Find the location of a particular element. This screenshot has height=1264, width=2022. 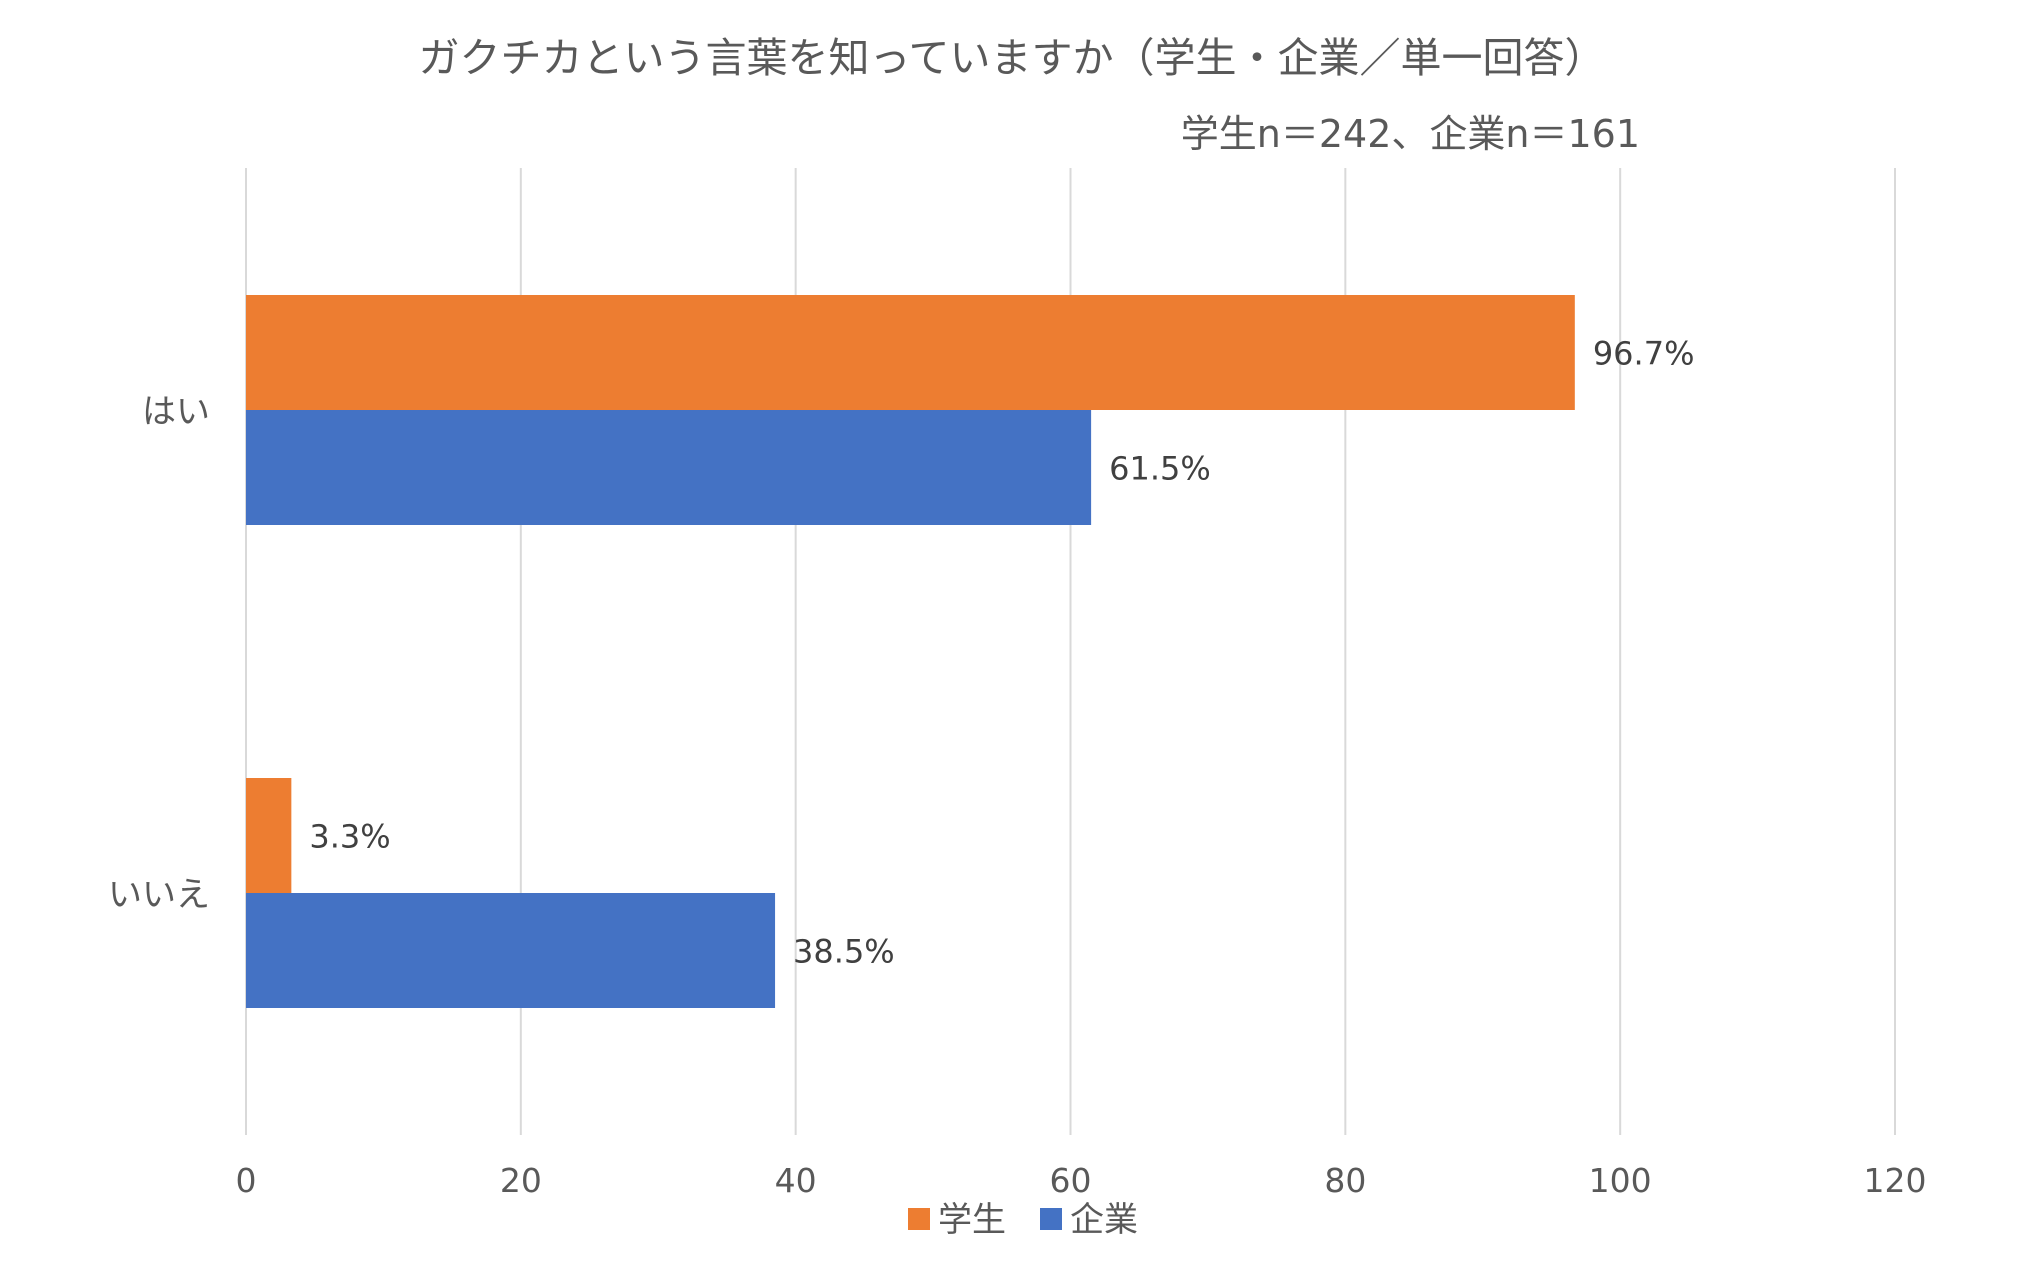

x-axis: 0 20 40 60 80 100 120 is located at coordinates (1081, 1180).